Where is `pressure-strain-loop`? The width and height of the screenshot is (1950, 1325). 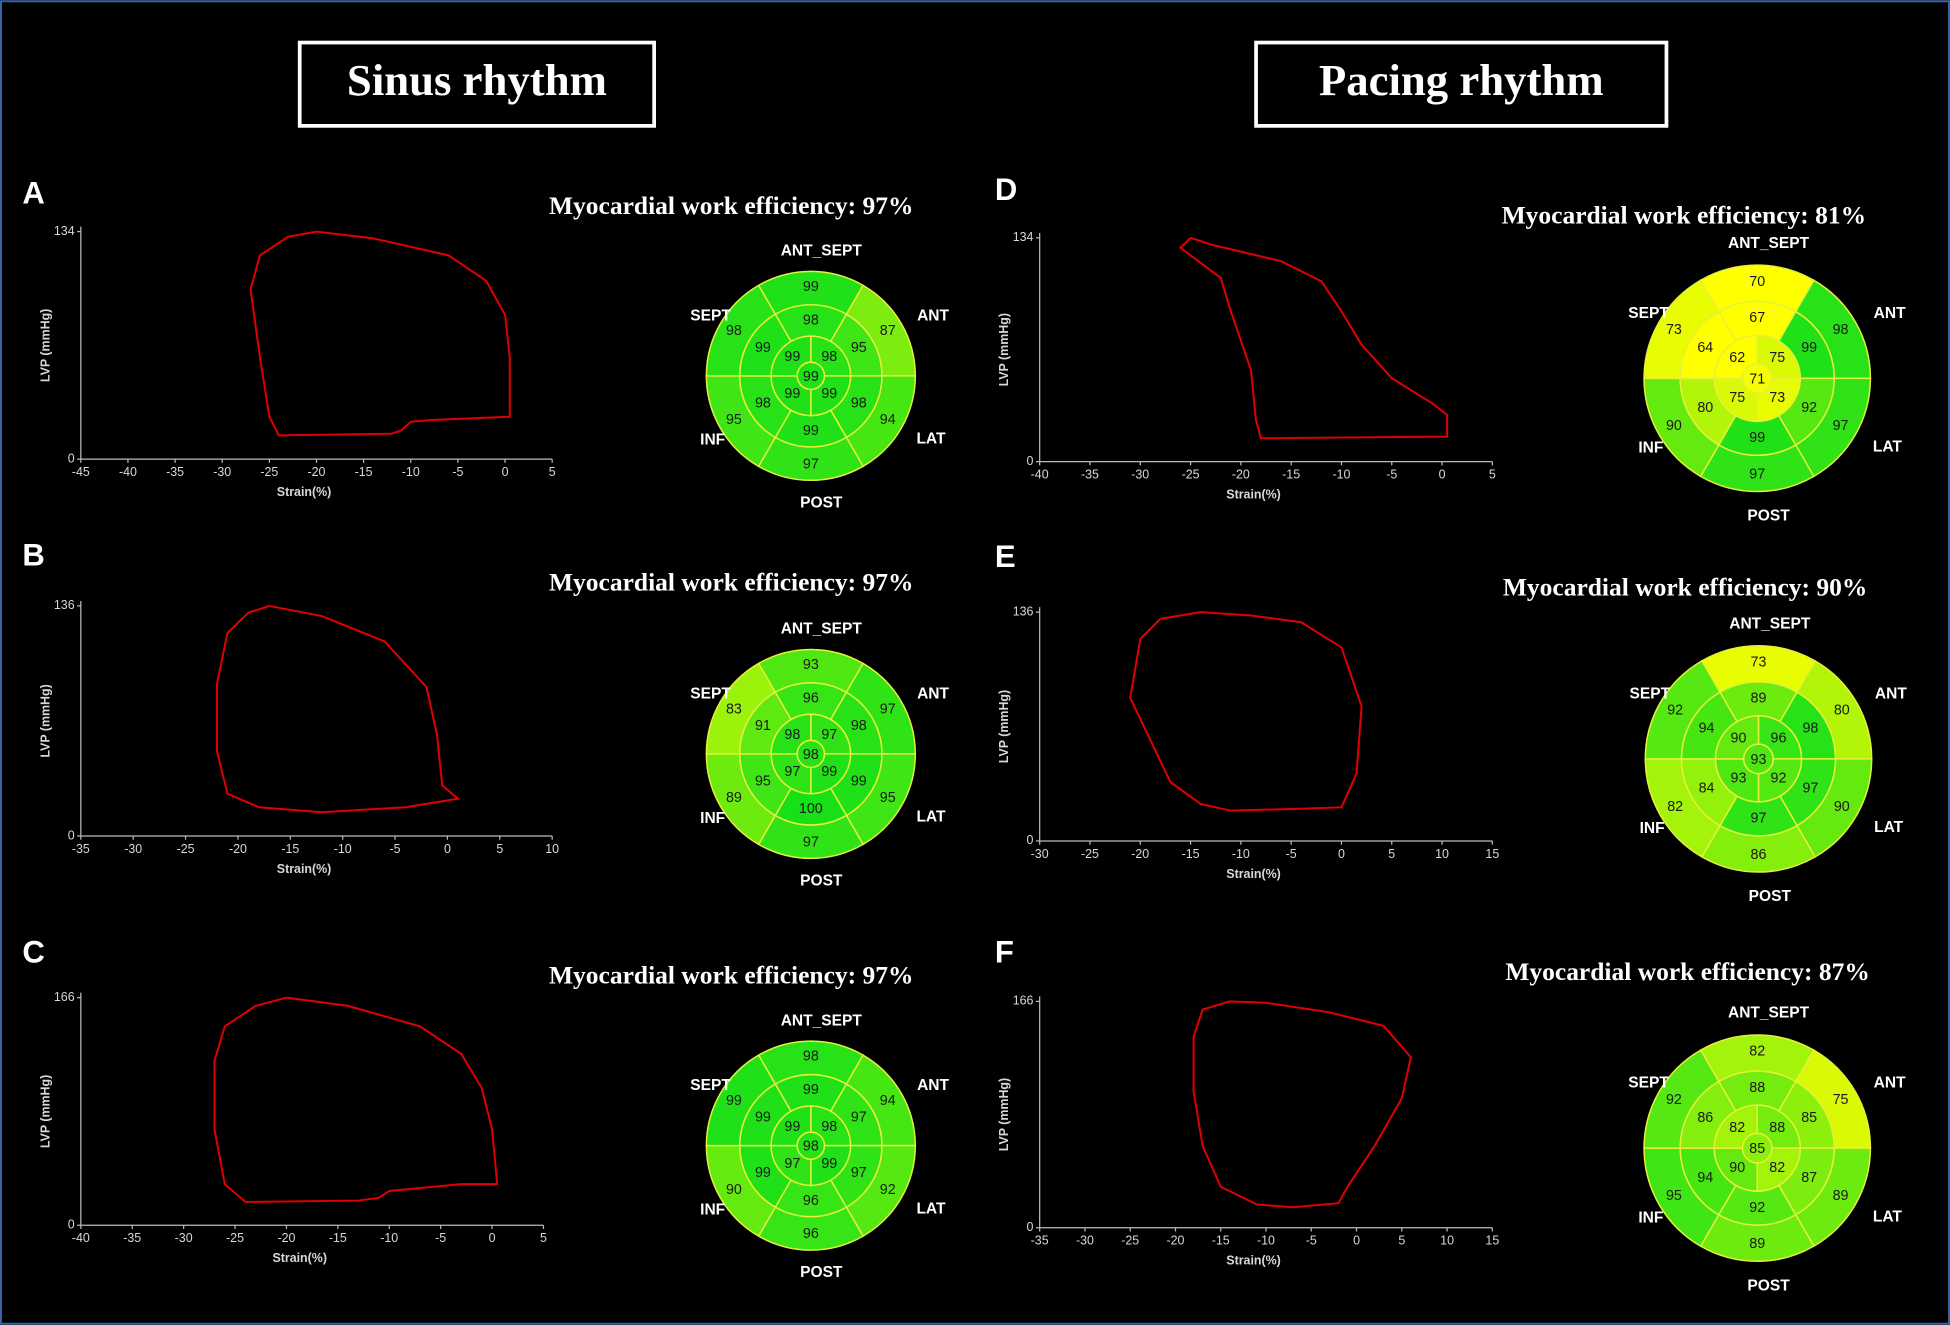 pressure-strain-loop is located at coordinates (380, 333).